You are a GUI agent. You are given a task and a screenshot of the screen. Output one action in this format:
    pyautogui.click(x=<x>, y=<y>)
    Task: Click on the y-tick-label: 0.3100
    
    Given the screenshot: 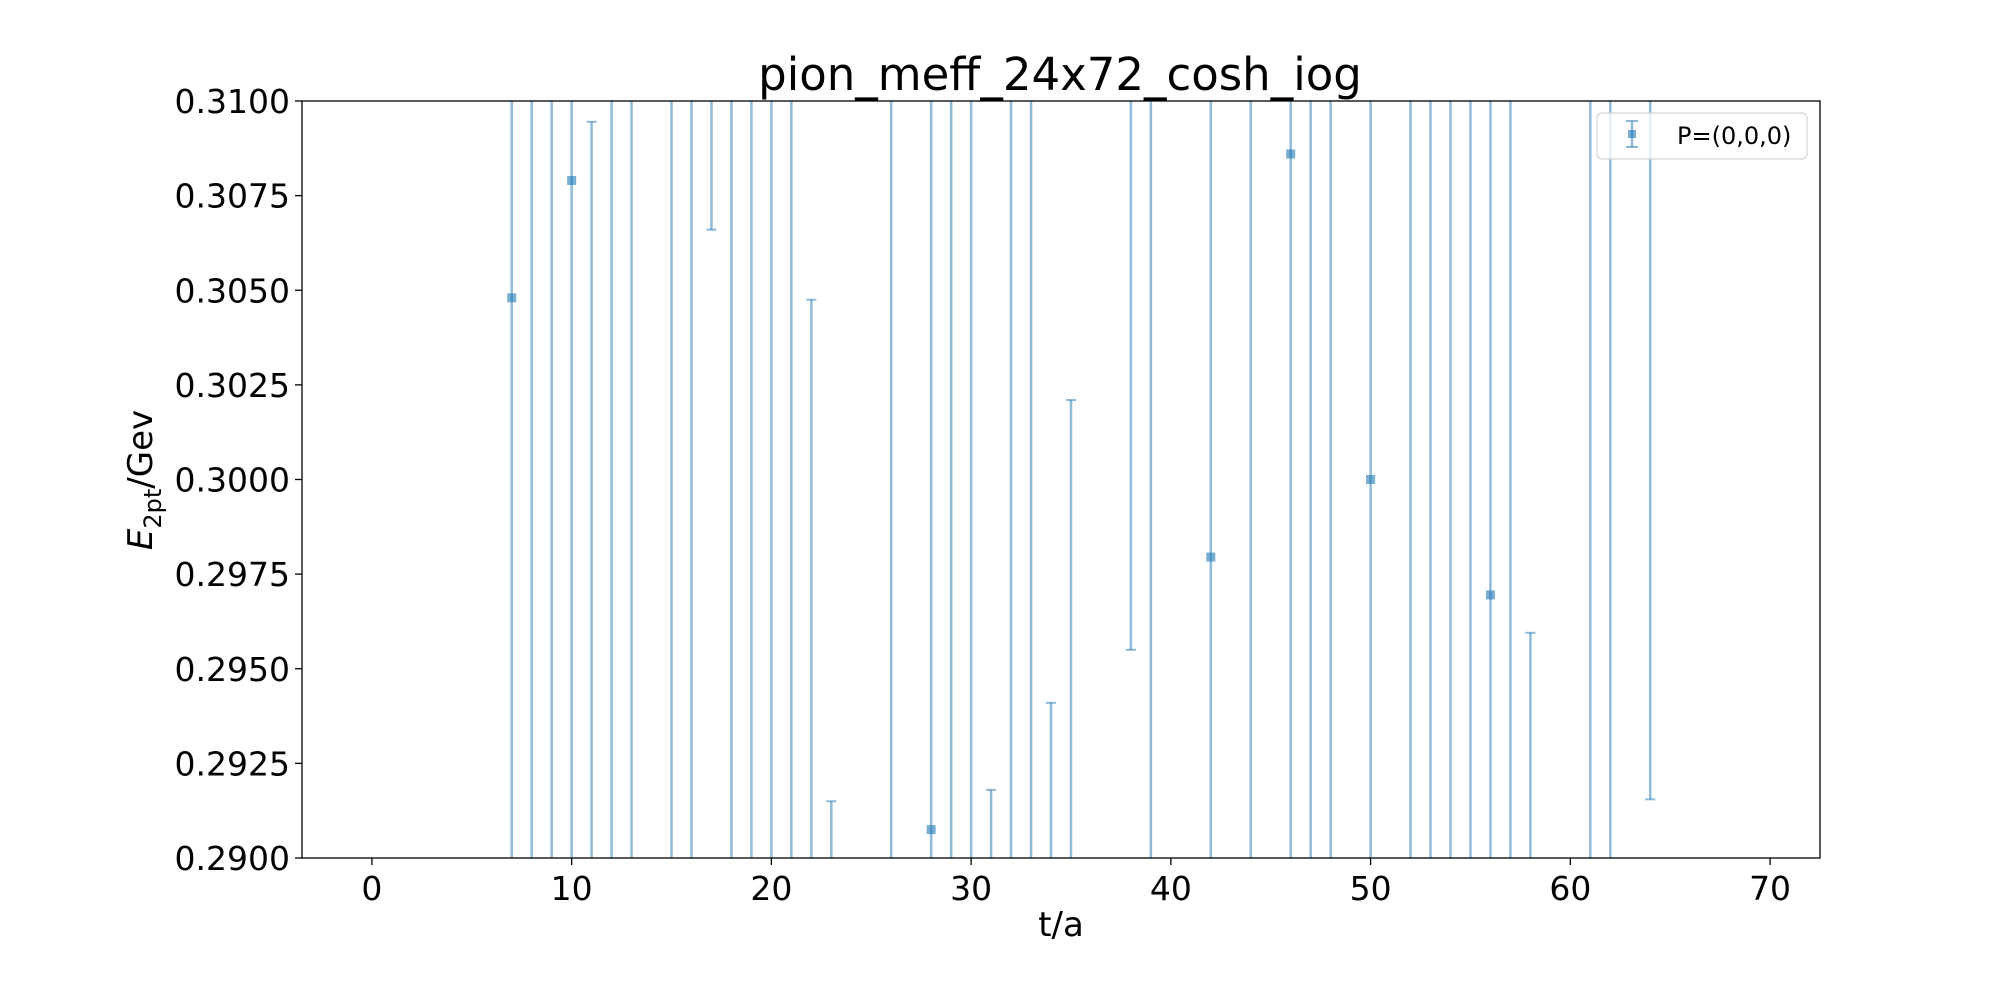 What is the action you would take?
    pyautogui.click(x=232, y=101)
    